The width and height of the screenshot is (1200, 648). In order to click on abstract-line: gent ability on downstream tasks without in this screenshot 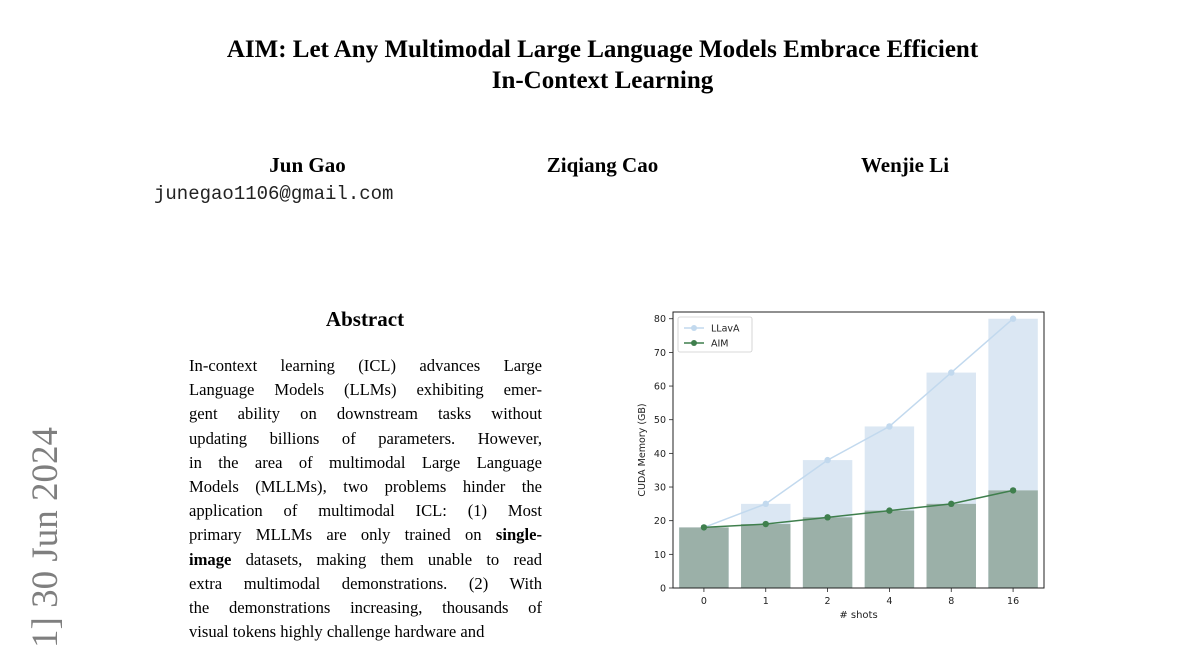, I will do `click(365, 414)`.